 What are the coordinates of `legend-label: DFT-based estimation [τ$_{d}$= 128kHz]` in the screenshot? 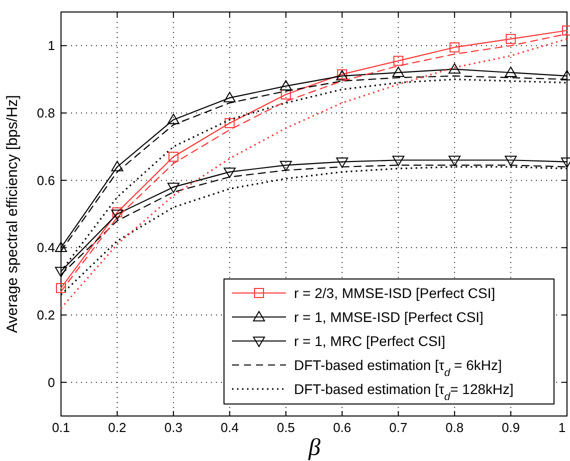 It's located at (404, 392).